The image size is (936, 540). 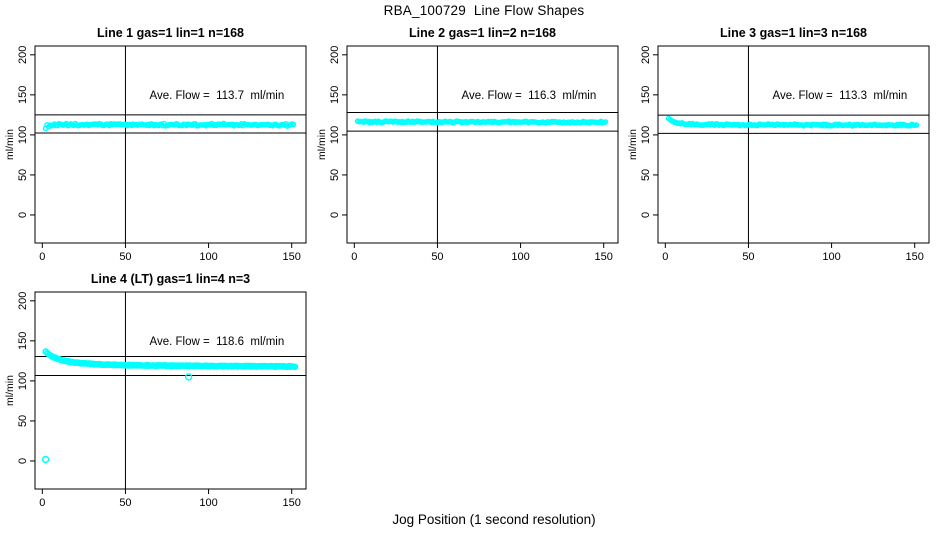 I want to click on ave-flow-annotation: Ave. Flow = 116.3 ml/min, so click(x=529, y=96).